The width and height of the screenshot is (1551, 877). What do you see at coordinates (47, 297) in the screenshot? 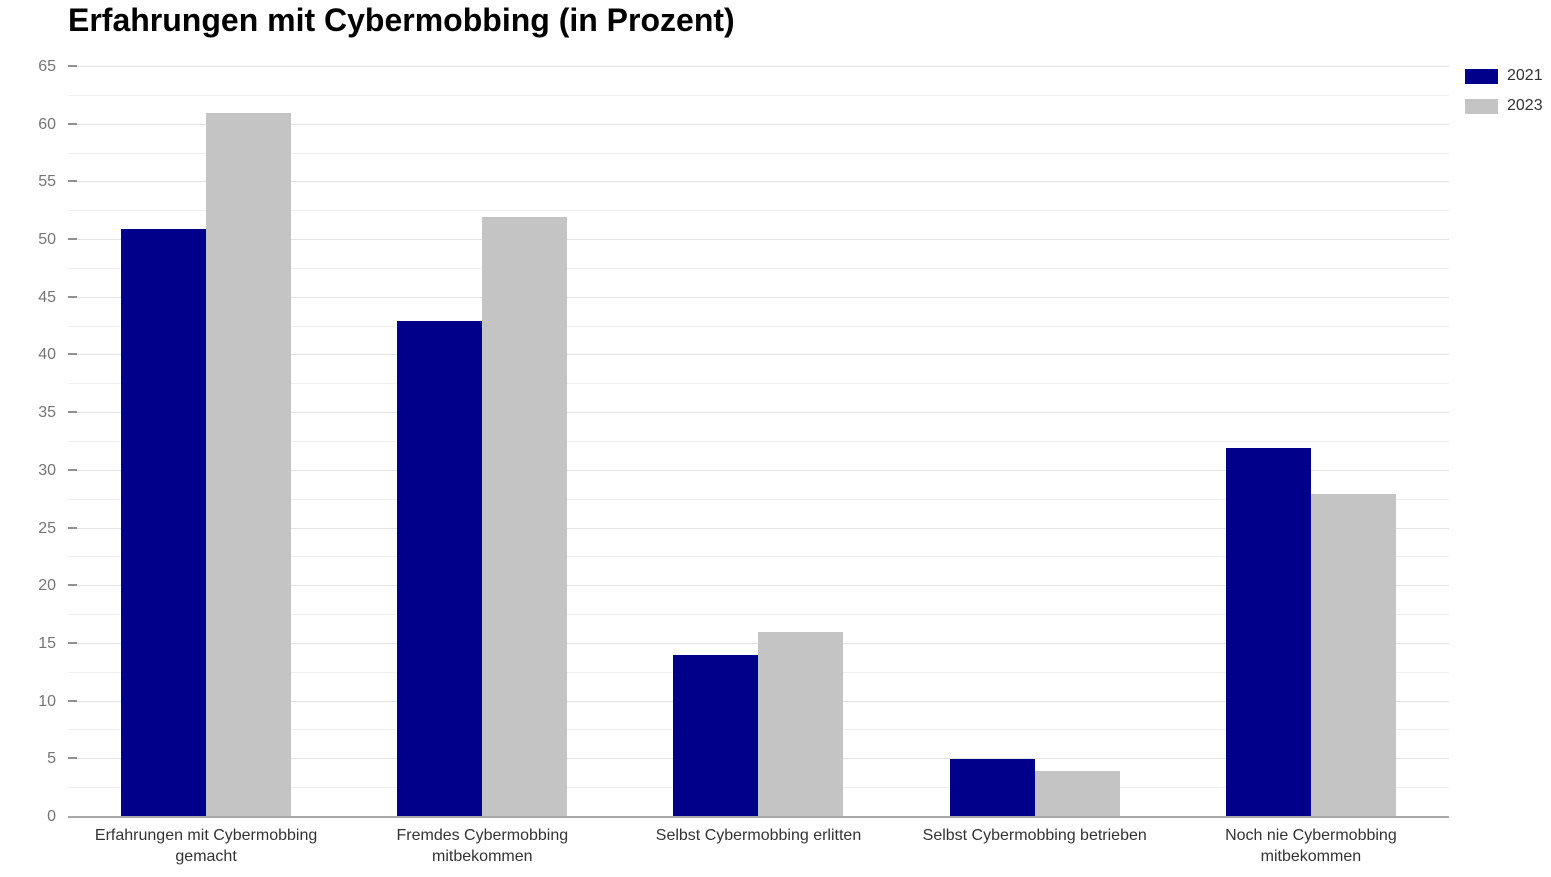
I see `y-axis-label: 45` at bounding box center [47, 297].